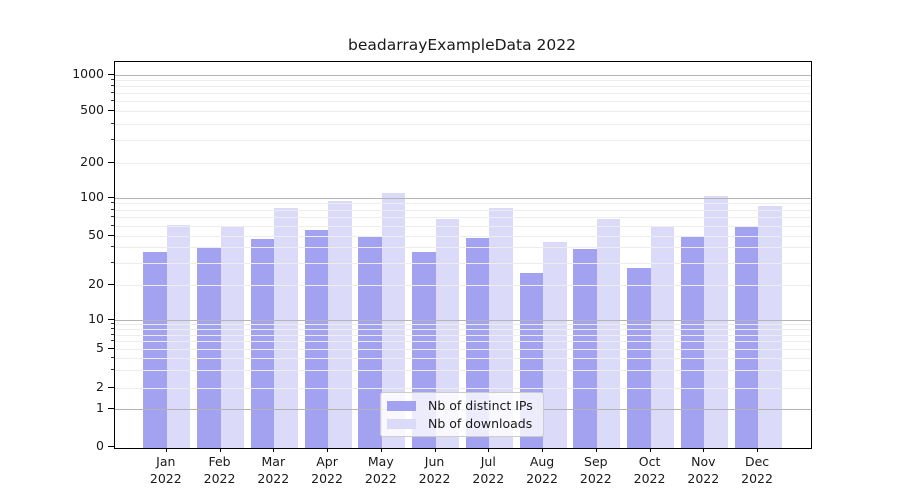 The width and height of the screenshot is (900, 500). What do you see at coordinates (100, 445) in the screenshot?
I see `y-axis-tick-label: 0` at bounding box center [100, 445].